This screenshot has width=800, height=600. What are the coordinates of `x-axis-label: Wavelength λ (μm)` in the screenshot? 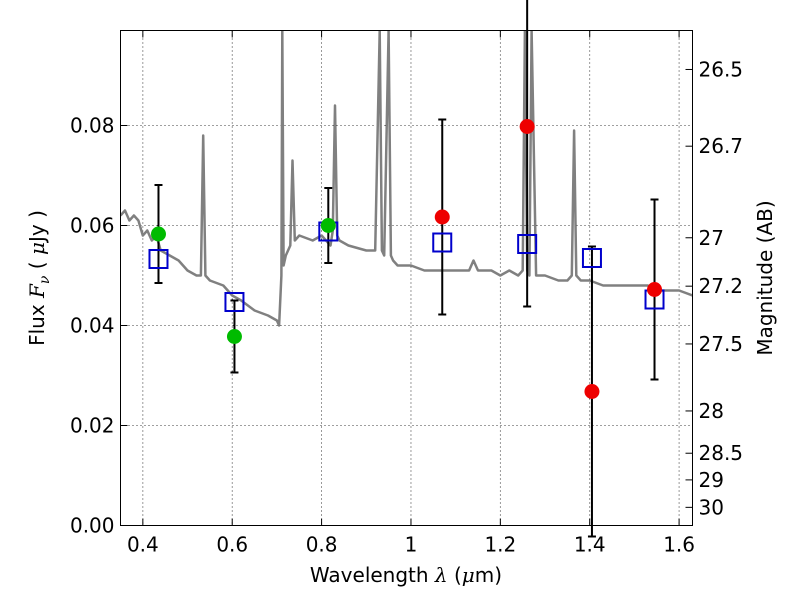 It's located at (406, 575).